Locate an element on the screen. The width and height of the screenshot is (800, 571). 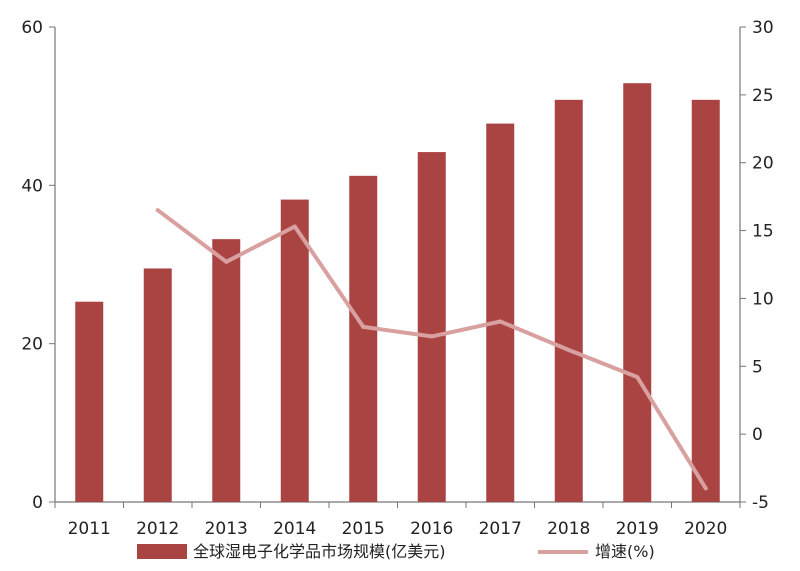
y-right-tick-label: 25 is located at coordinates (763, 96).